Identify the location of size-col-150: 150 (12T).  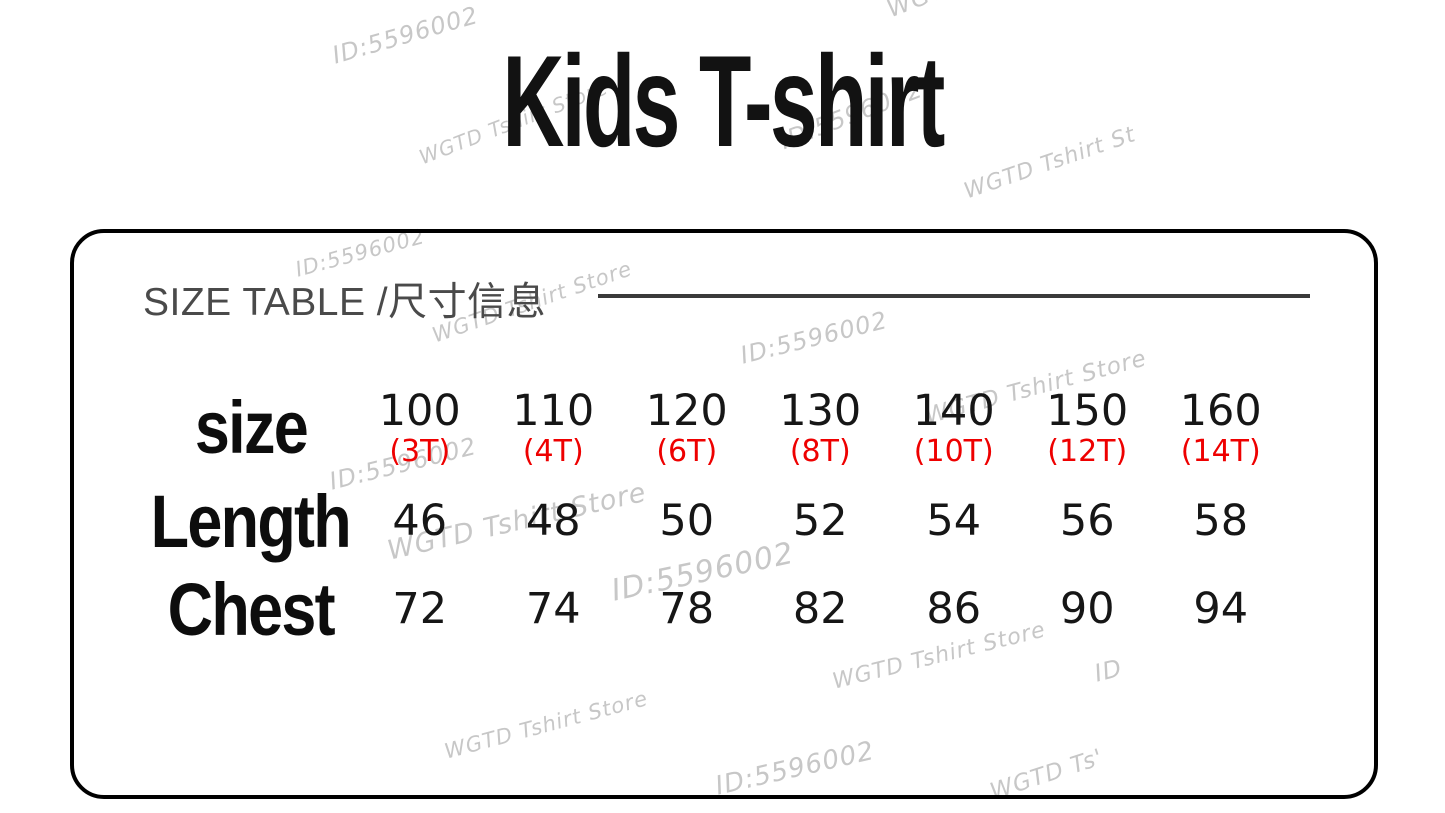
(1088, 428).